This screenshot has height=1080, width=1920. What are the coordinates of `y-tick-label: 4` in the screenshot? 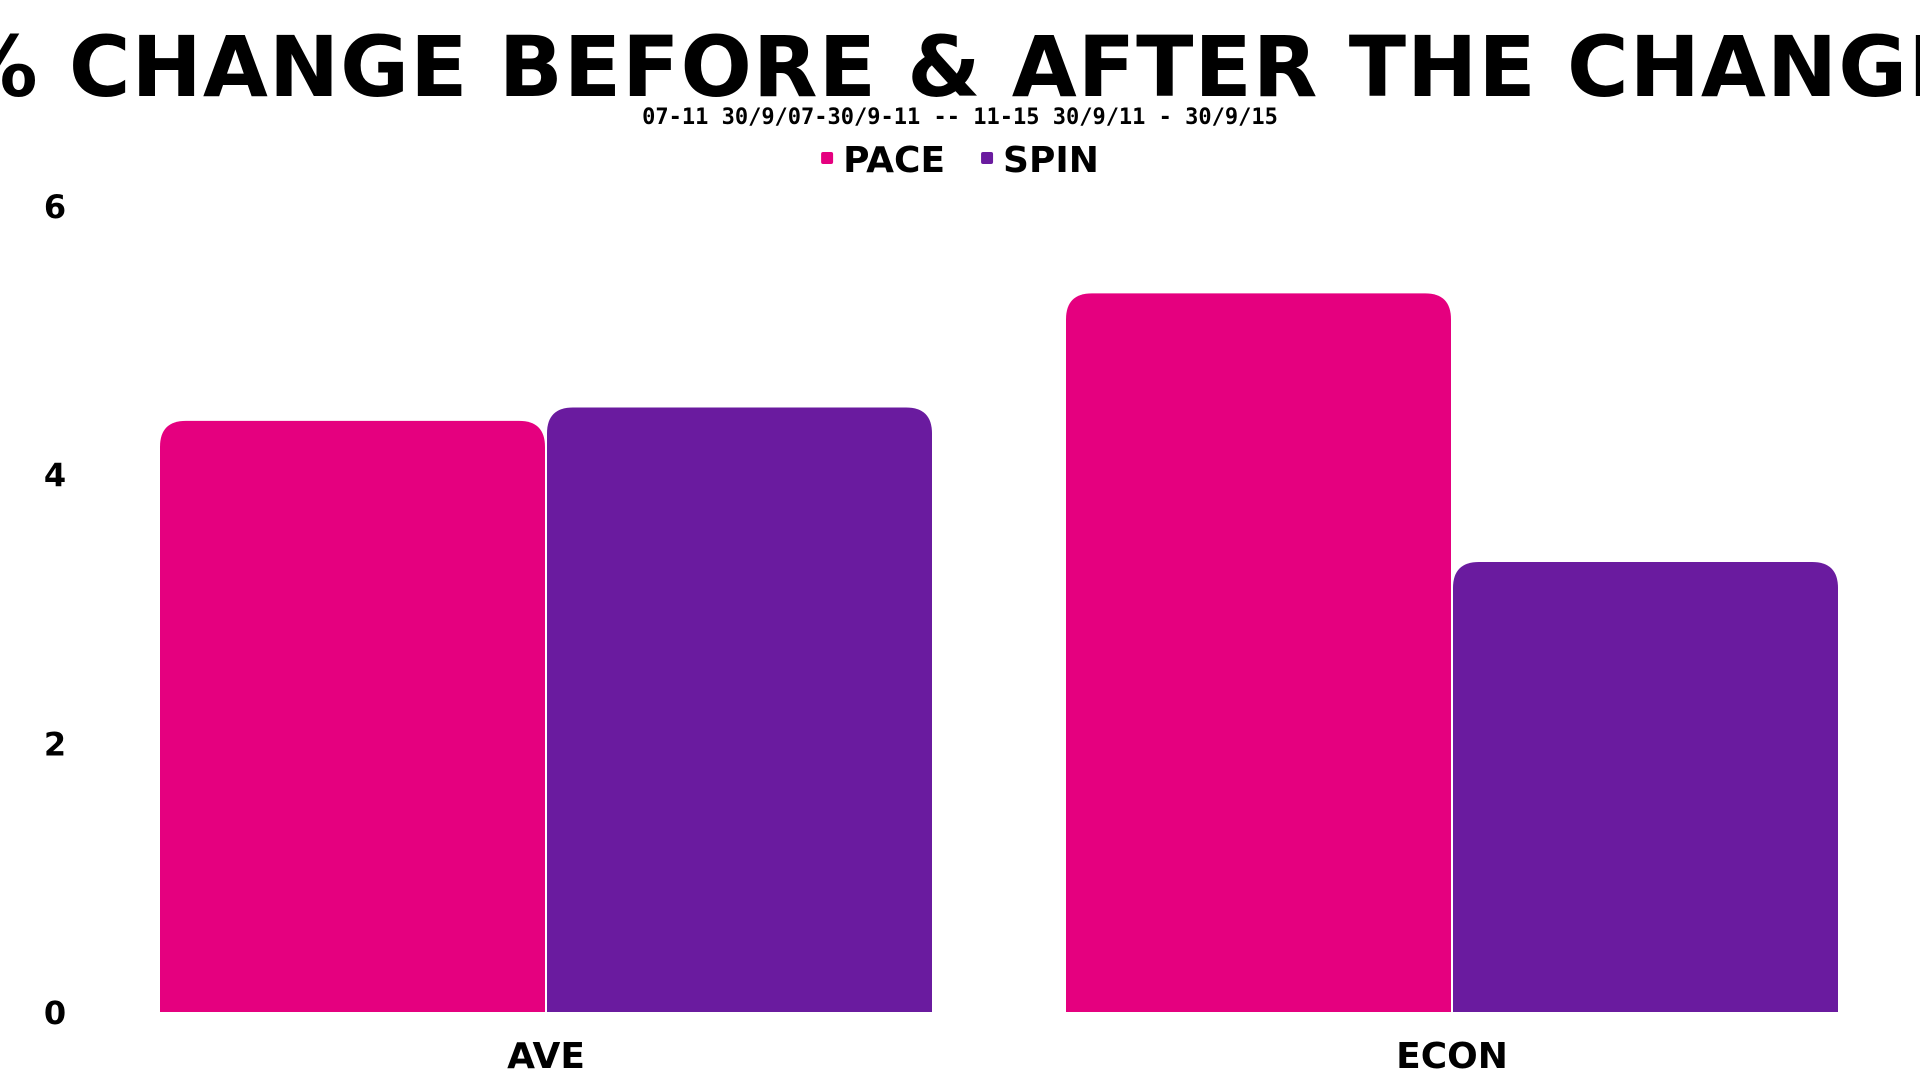 It's located at (55, 476).